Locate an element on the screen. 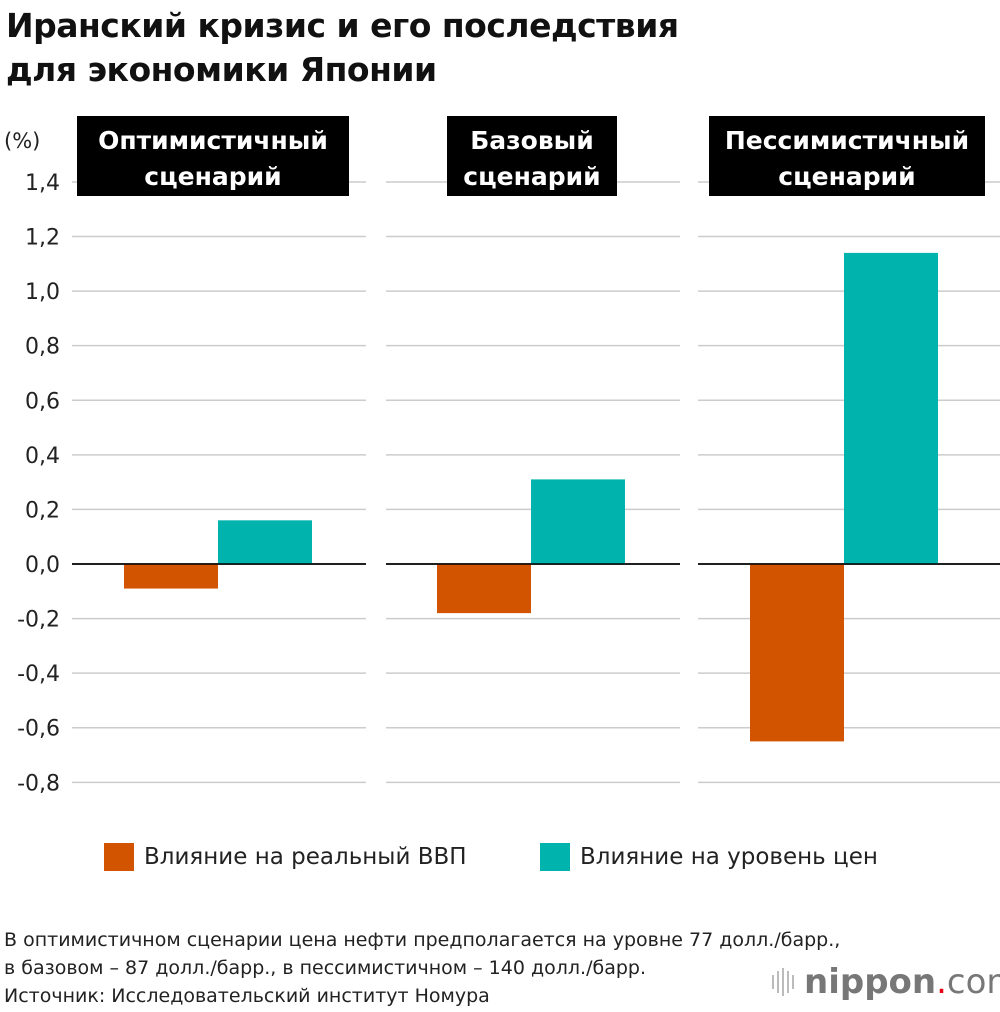 The image size is (1000, 1012). y-tick-label: -0,2 is located at coordinates (38, 620).